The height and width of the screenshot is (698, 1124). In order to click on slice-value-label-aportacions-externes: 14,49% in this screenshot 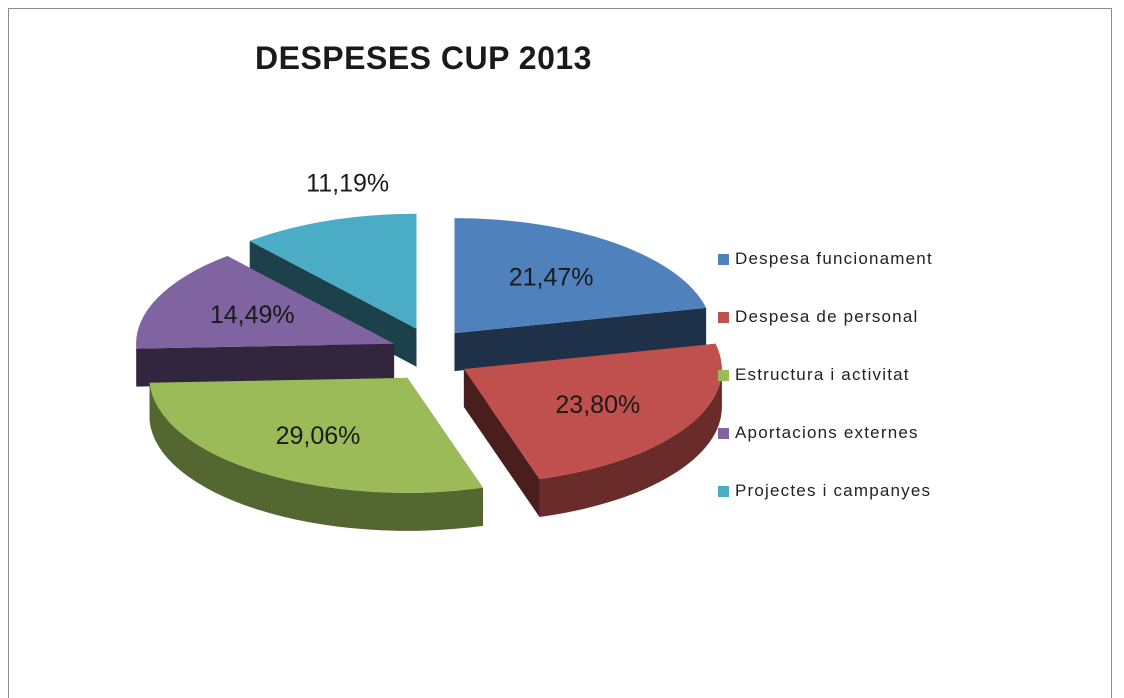, I will do `click(252, 315)`.